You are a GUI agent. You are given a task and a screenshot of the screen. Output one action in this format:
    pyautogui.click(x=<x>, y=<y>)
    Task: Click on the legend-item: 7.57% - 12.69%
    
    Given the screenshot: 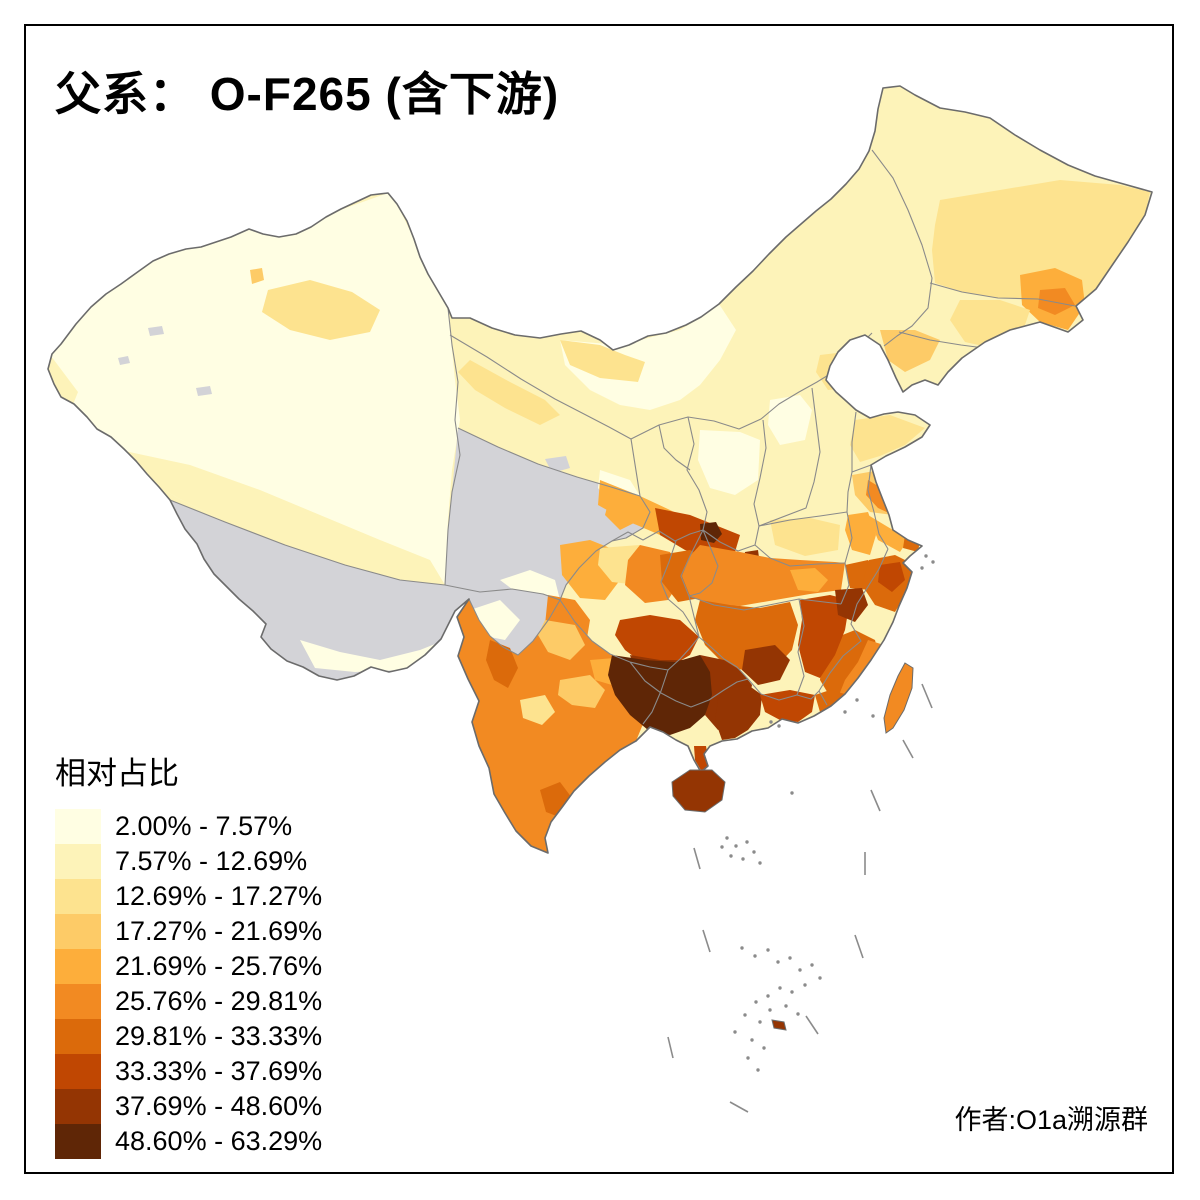 What is the action you would take?
    pyautogui.click(x=188, y=861)
    